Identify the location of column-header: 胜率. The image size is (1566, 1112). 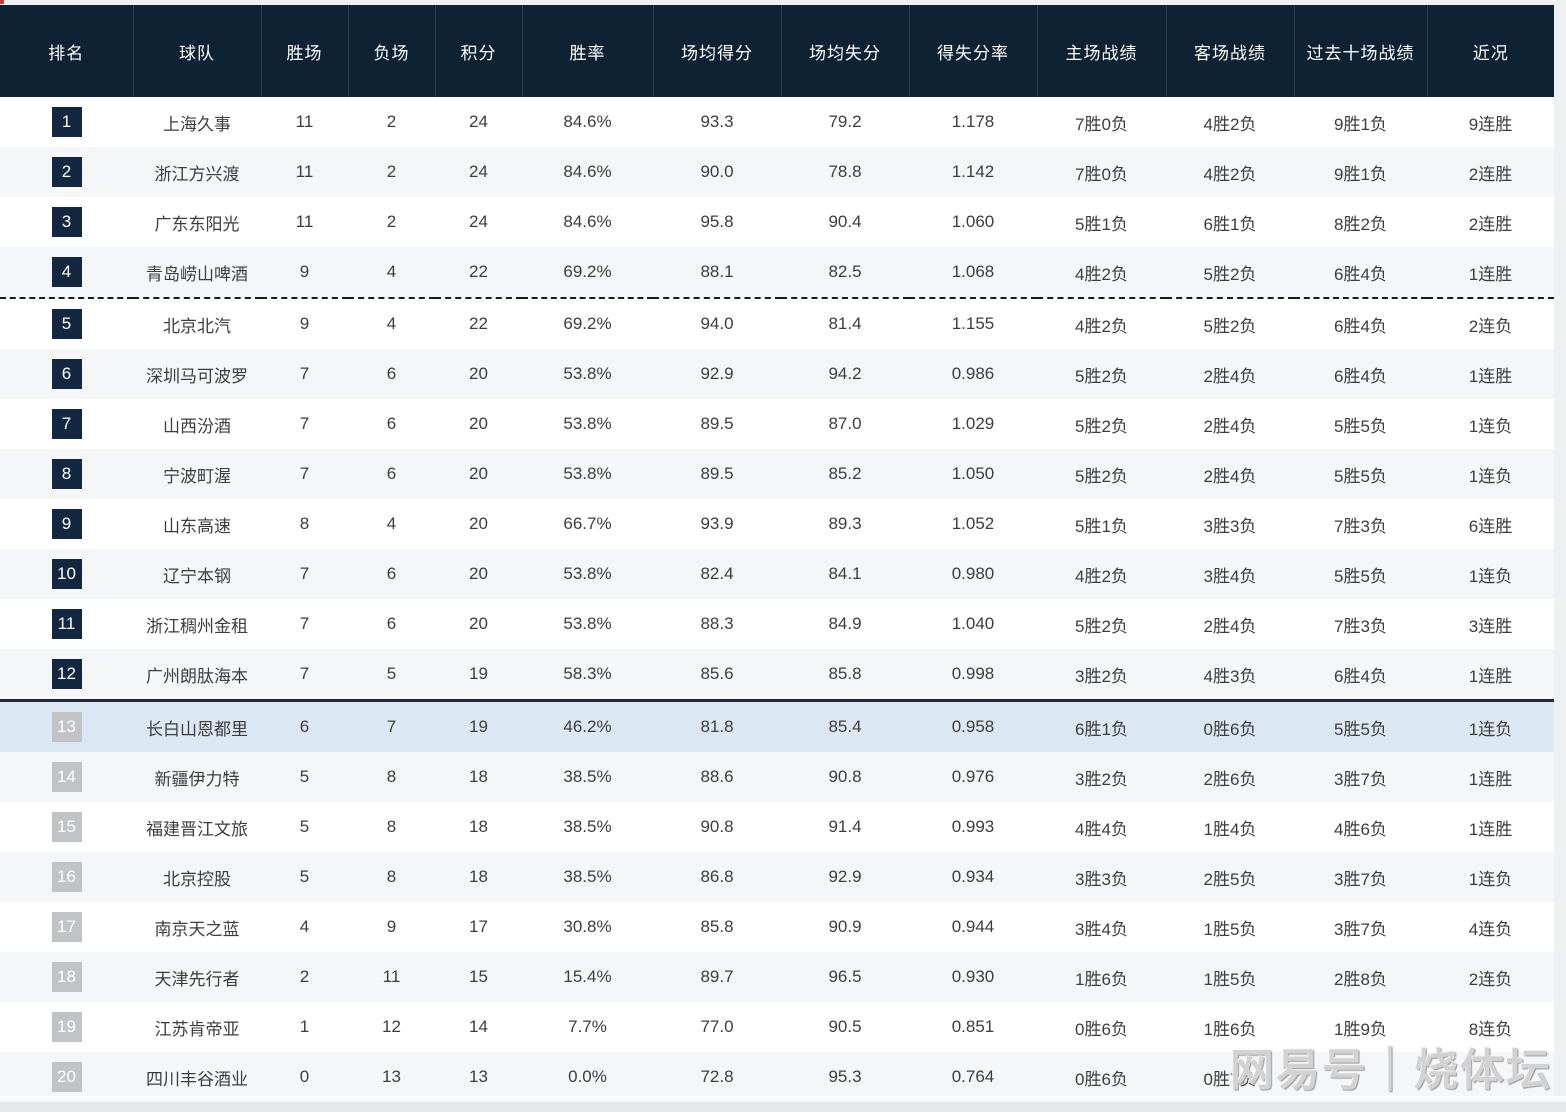
(587, 51).